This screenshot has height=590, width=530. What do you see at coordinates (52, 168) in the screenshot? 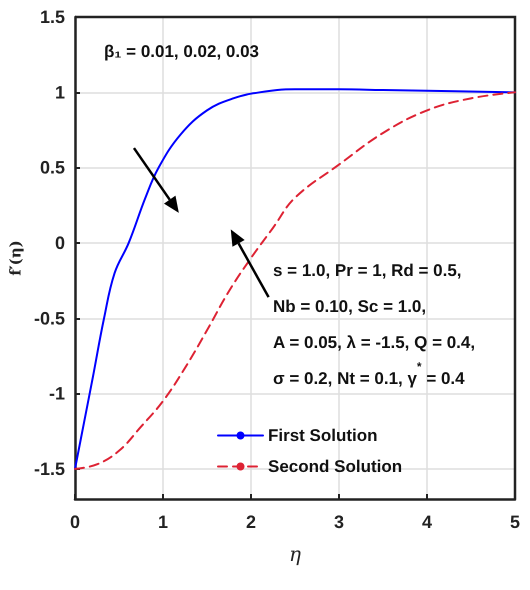
I see `y-tick-label: 0.5` at bounding box center [52, 168].